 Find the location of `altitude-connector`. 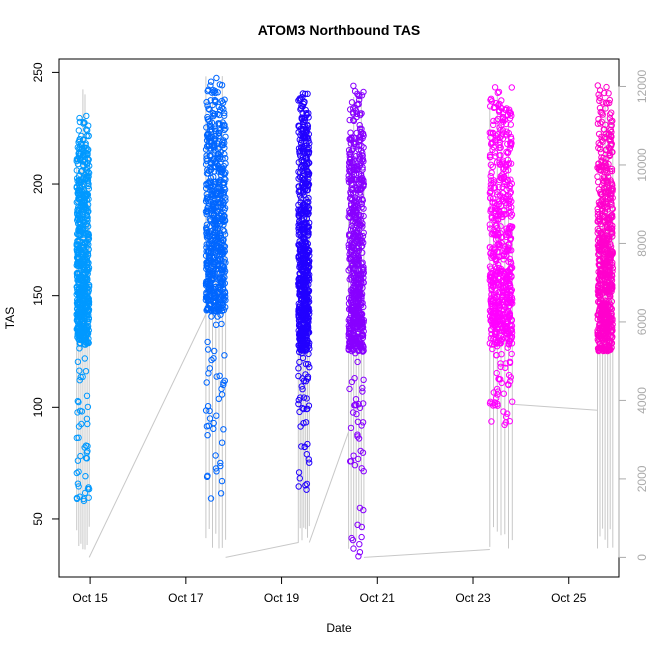

altitude-connector is located at coordinates (147, 435).